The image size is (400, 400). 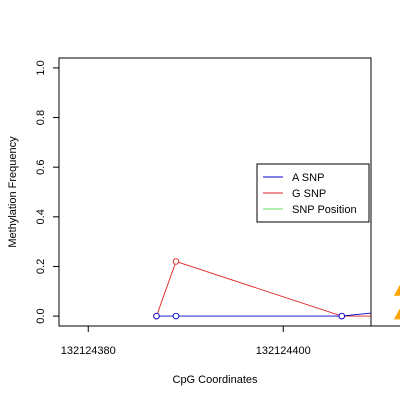 What do you see at coordinates (47, 192) in the screenshot?
I see `y-axis: 0.0 0.2 0.4 0.6 0.8 1.0` at bounding box center [47, 192].